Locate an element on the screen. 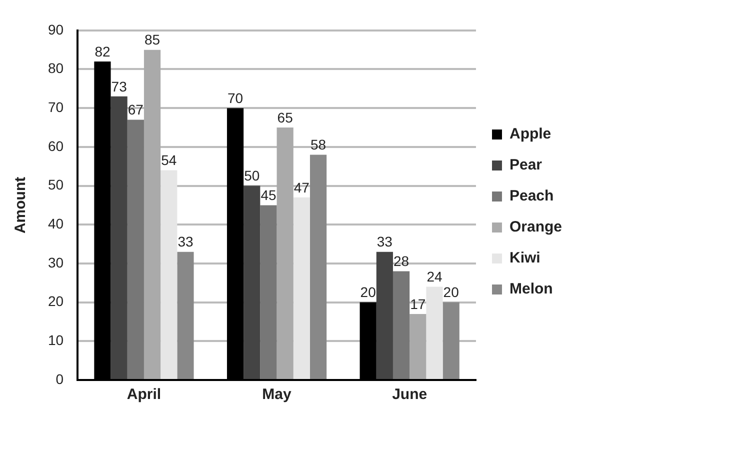 This screenshot has height=468, width=730. y-tick-label: 60 is located at coordinates (56, 146).